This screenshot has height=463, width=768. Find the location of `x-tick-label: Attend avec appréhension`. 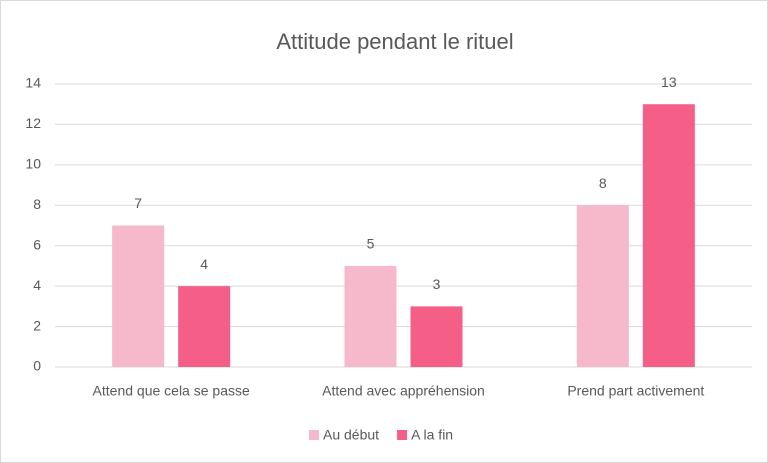

x-tick-label: Attend avec appréhension is located at coordinates (403, 391).